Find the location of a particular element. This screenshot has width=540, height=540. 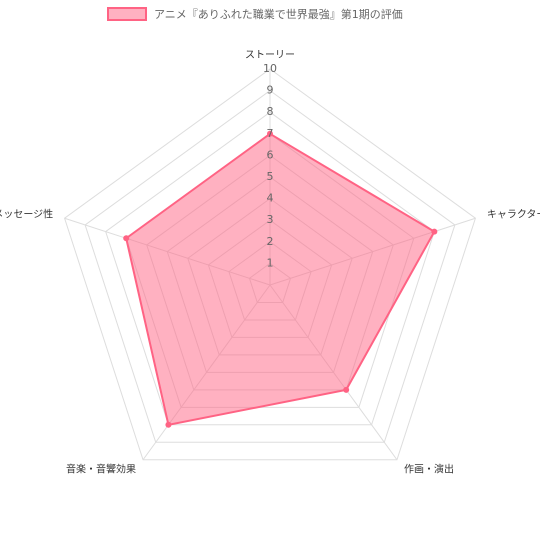

tick-label: 3 is located at coordinates (270, 219).